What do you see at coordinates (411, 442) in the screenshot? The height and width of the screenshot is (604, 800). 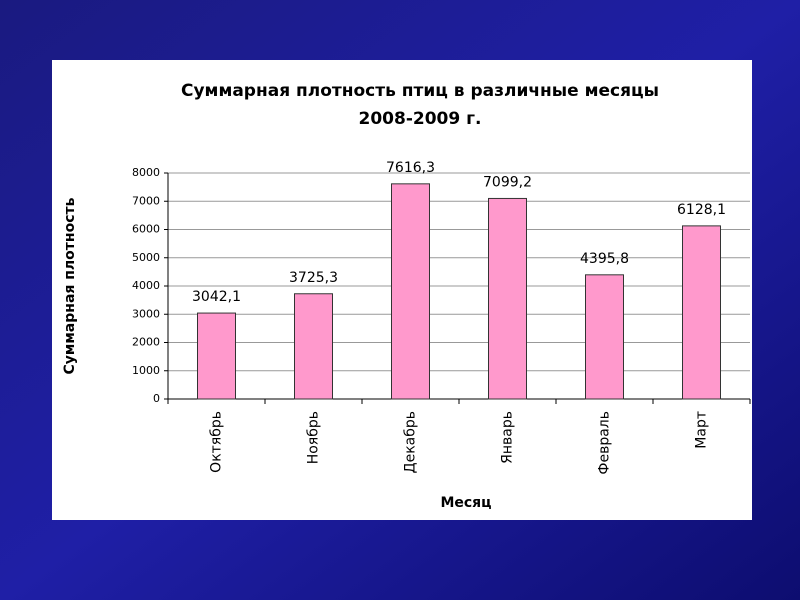 I see `x-tick-label: Декабрь` at bounding box center [411, 442].